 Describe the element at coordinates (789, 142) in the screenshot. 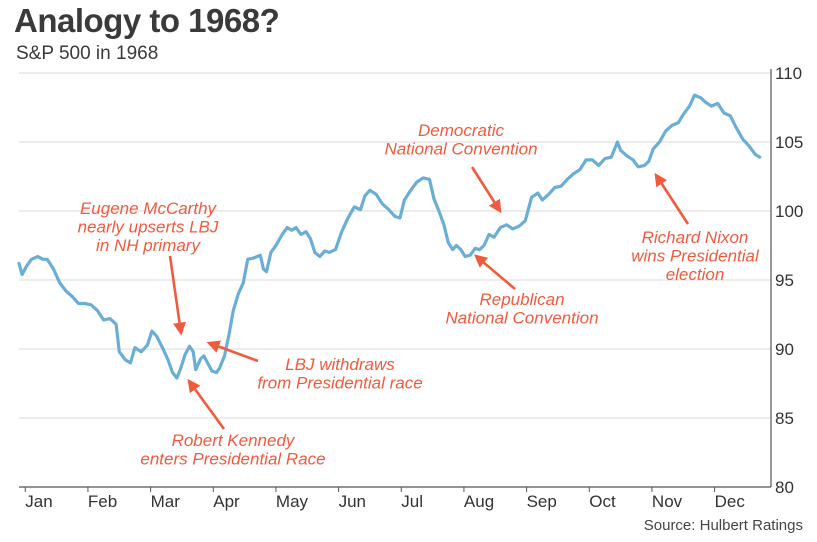

I see `y-tick-label: 105` at that location.